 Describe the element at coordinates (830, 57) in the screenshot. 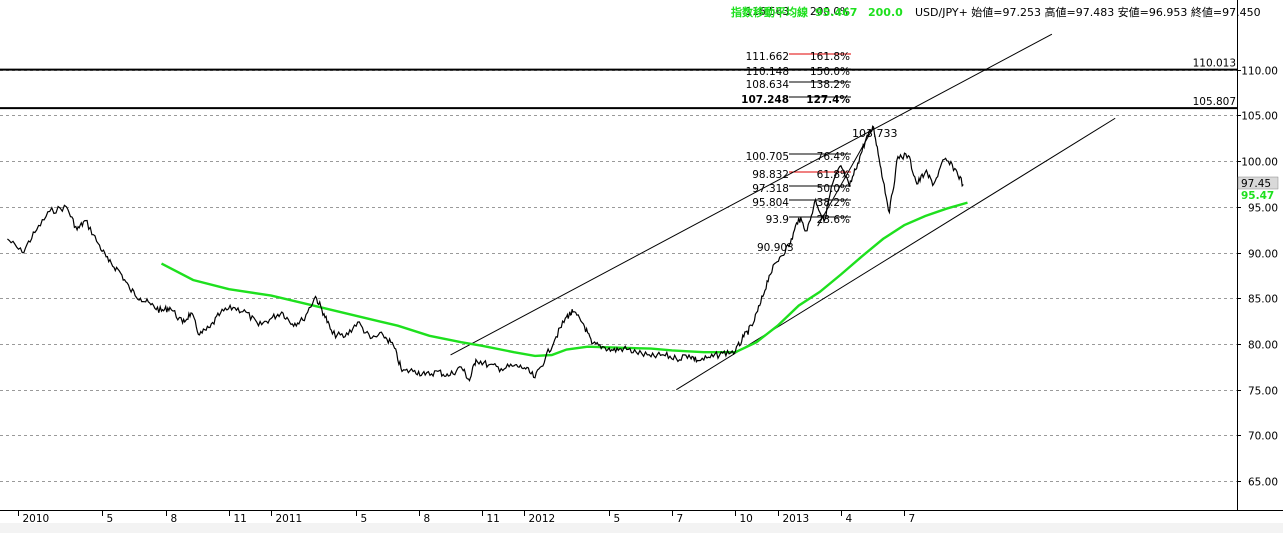

I see `fib-pct-label: 161.8%` at that location.